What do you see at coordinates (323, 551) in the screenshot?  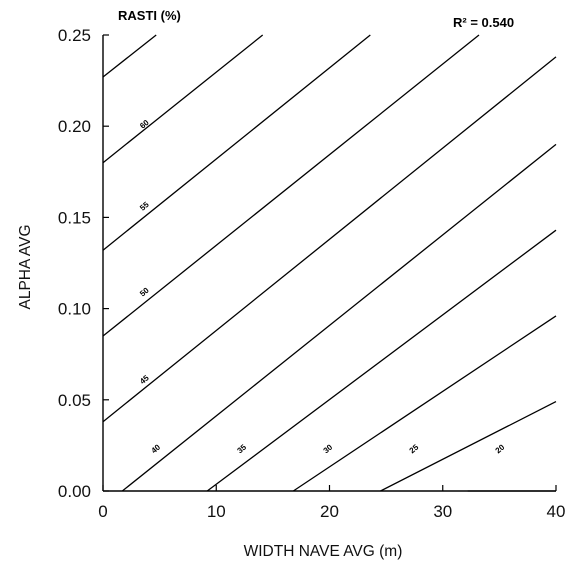 I see `x-axis-title: WIDTH NAVE AVG (m)` at bounding box center [323, 551].